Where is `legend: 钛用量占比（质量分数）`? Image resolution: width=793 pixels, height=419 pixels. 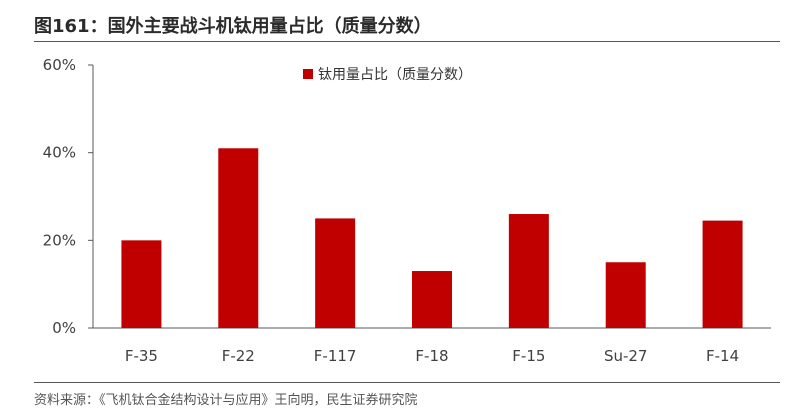 legend: 钛用量占比（质量分数） is located at coordinates (387, 75).